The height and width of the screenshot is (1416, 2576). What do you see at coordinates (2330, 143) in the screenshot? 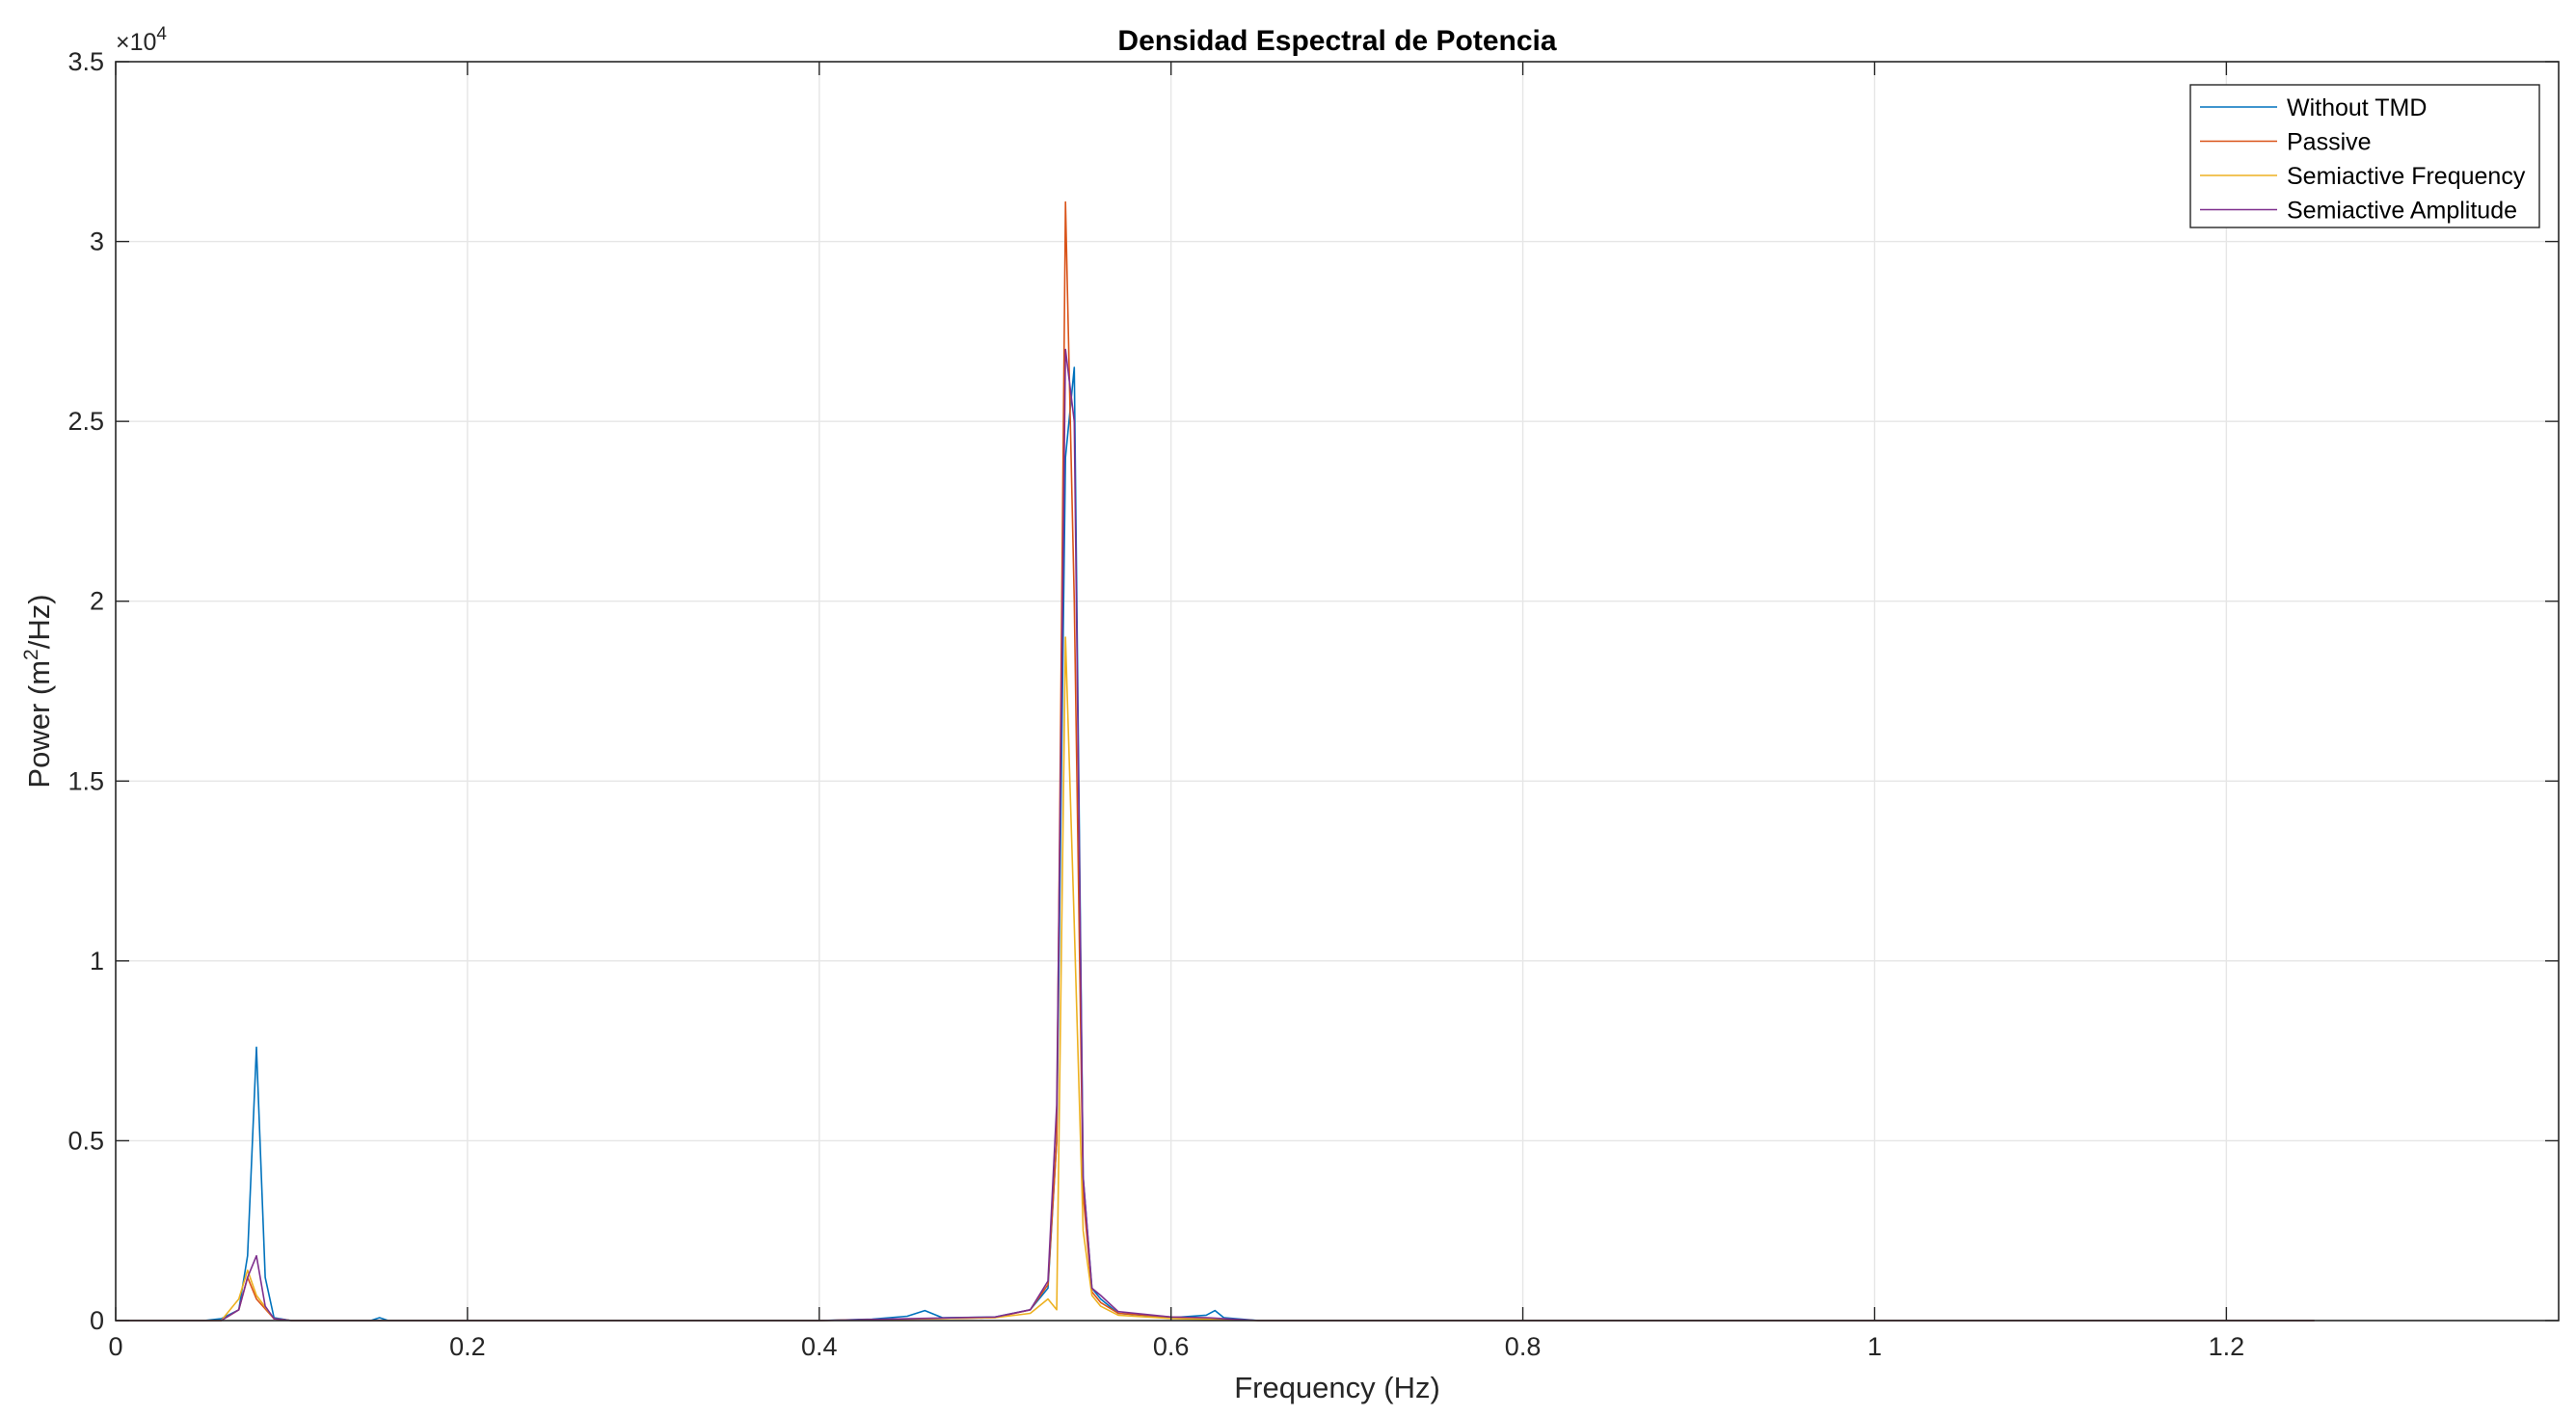
I see `legend-label: Passive` at bounding box center [2330, 143].